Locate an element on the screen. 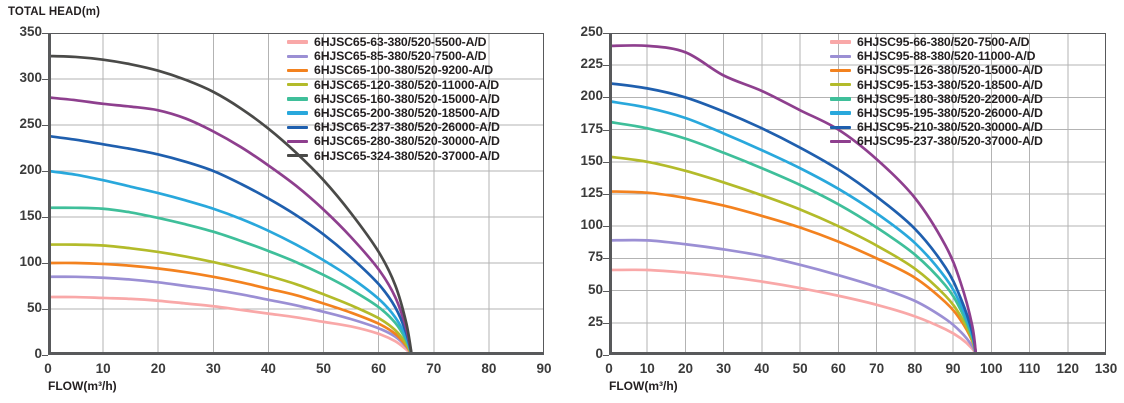  legend-item: 6HJSC65-200-380/520-18500-A/D is located at coordinates (393, 113).